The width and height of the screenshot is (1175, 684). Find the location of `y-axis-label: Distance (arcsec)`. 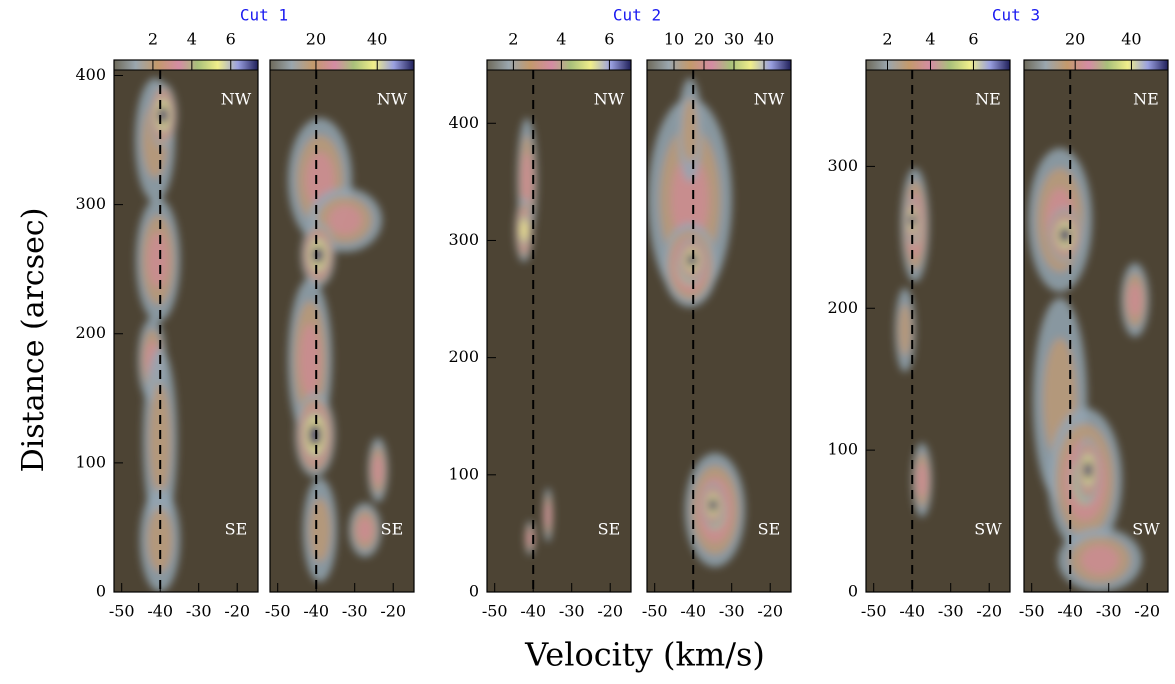

y-axis-label: Distance (arcsec) is located at coordinates (33, 340).